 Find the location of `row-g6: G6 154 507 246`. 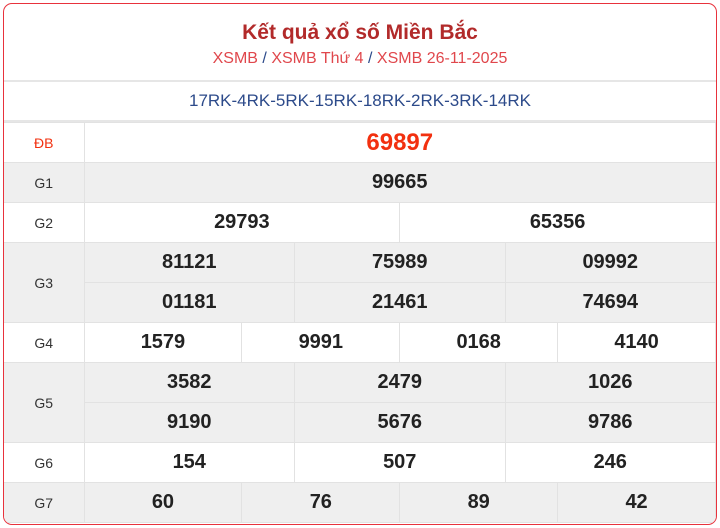

row-g6: G6 154 507 246 is located at coordinates (360, 462).